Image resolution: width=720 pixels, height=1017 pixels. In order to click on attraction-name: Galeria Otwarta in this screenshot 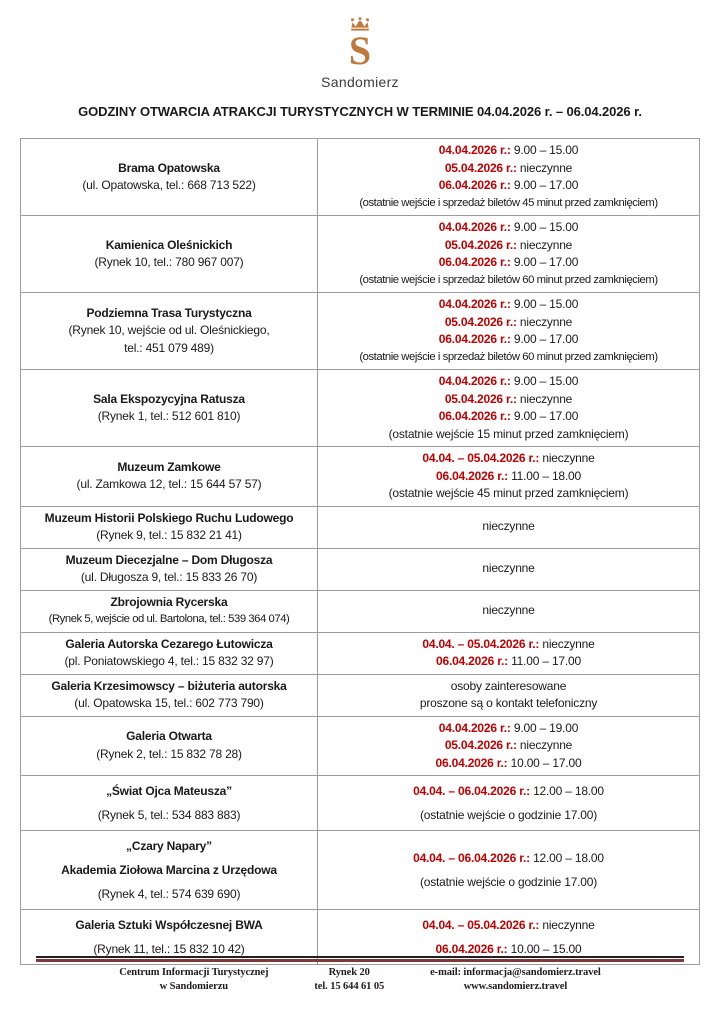, I will do `click(169, 736)`.